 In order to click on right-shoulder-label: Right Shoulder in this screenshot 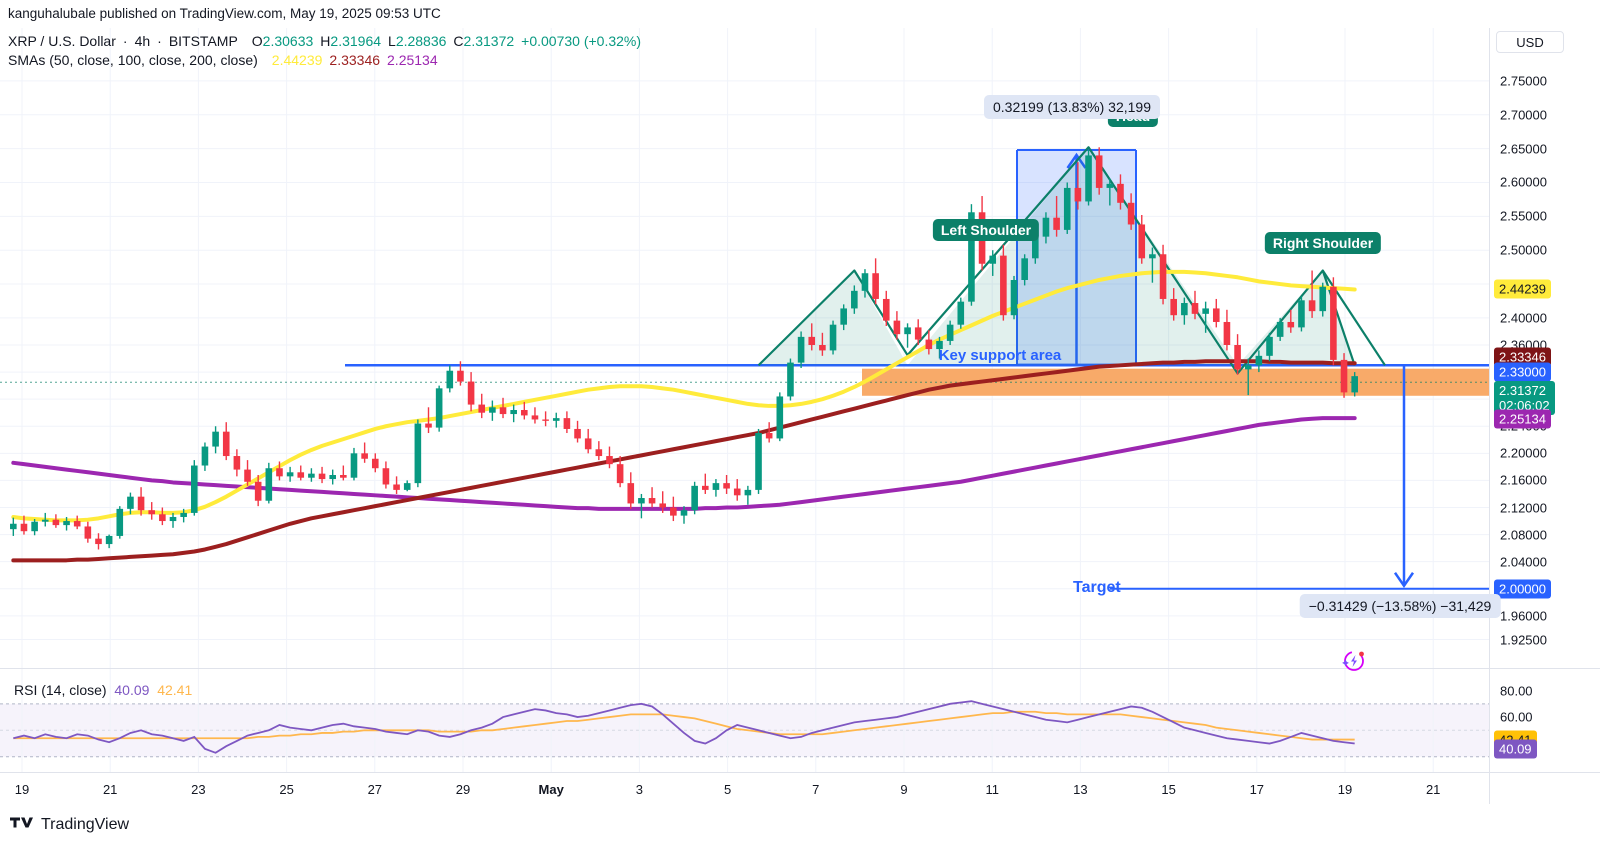, I will do `click(1323, 243)`.